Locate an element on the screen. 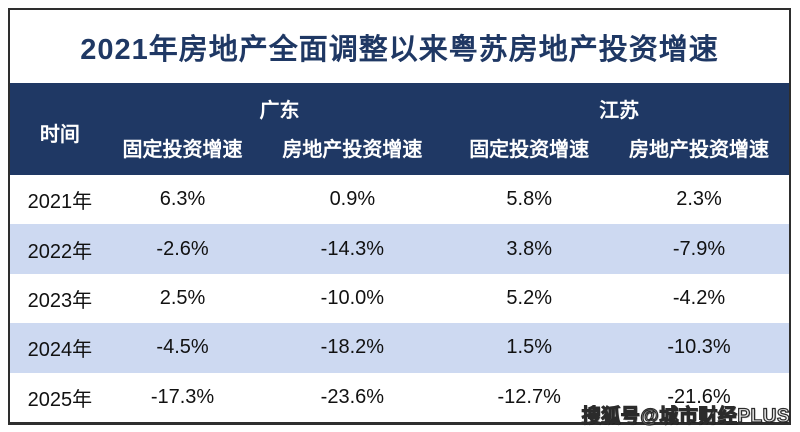  year-cell: 2025年 is located at coordinates (60, 399).